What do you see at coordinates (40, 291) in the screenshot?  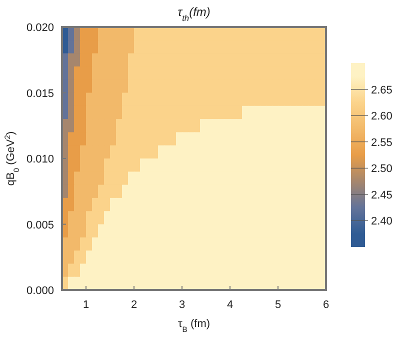 I see `y-tick-label: 0.000` at bounding box center [40, 291].